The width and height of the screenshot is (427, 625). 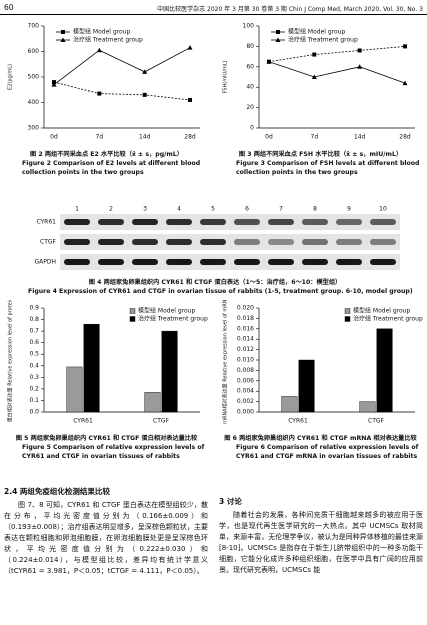 I want to click on lane-label: 2, so click(x=111, y=209).